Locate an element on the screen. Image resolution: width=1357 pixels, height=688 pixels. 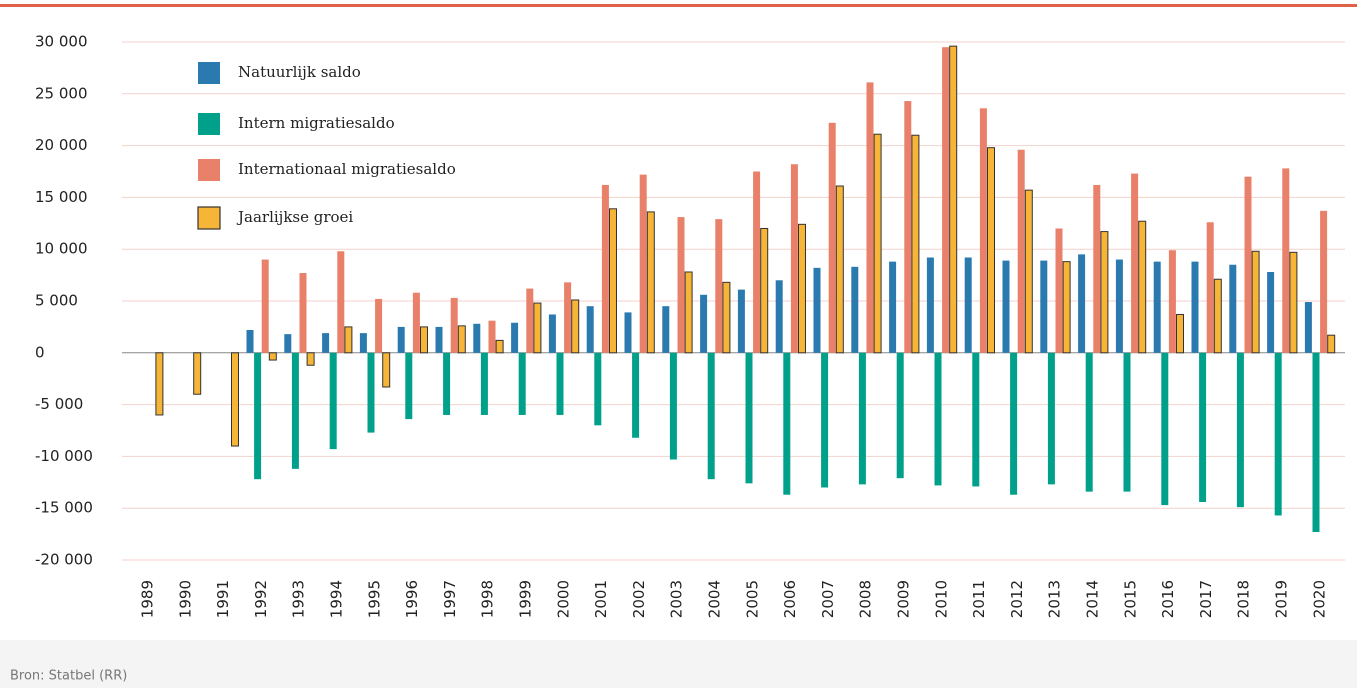
x-tick-label: 1993 is located at coordinates (299, 599).